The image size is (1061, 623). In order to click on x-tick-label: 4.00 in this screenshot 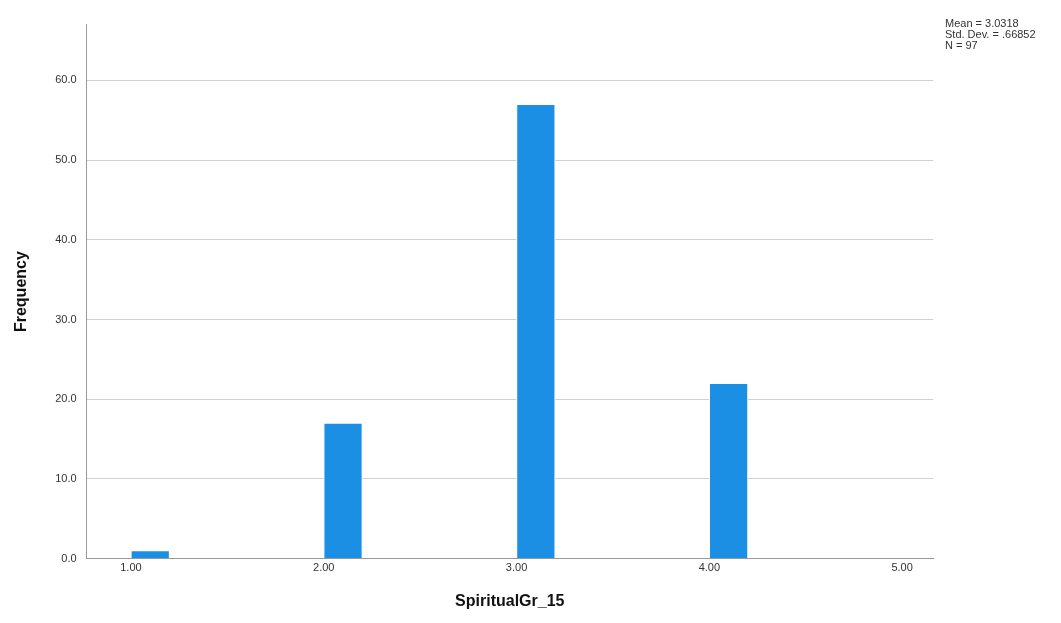, I will do `click(709, 567)`.